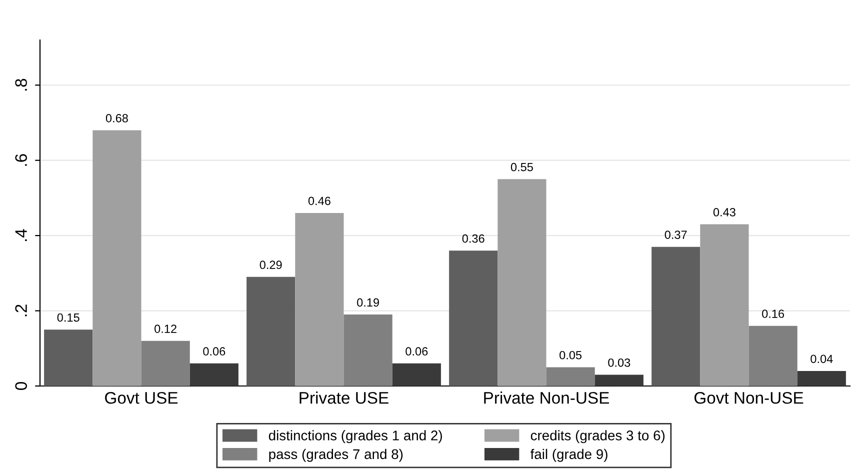  Describe the element at coordinates (368, 302) in the screenshot. I see `data-label: 0.19` at that location.